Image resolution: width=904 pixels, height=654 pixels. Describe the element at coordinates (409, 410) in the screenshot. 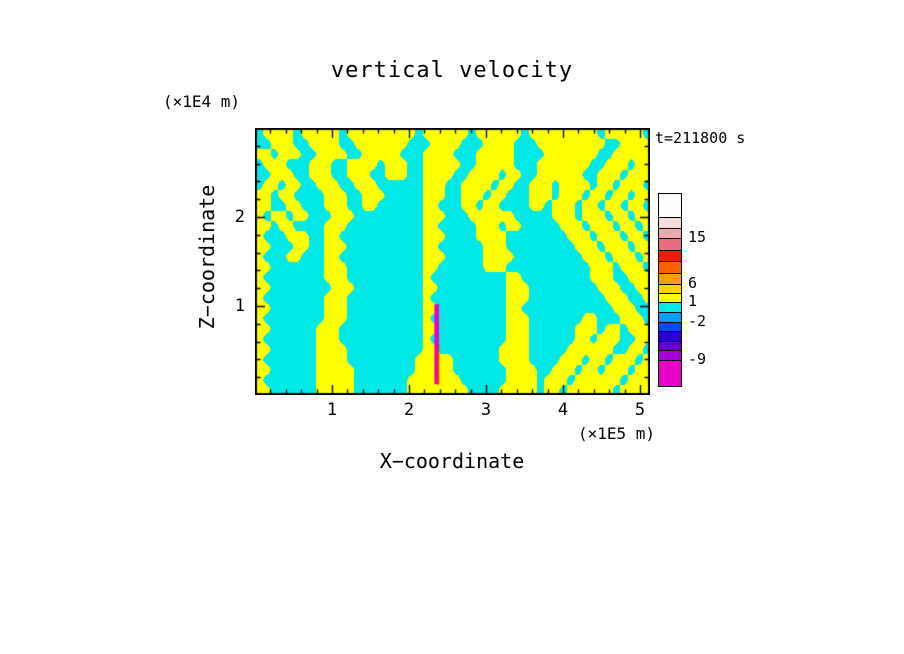

I see `x-tick-label: 2` at that location.